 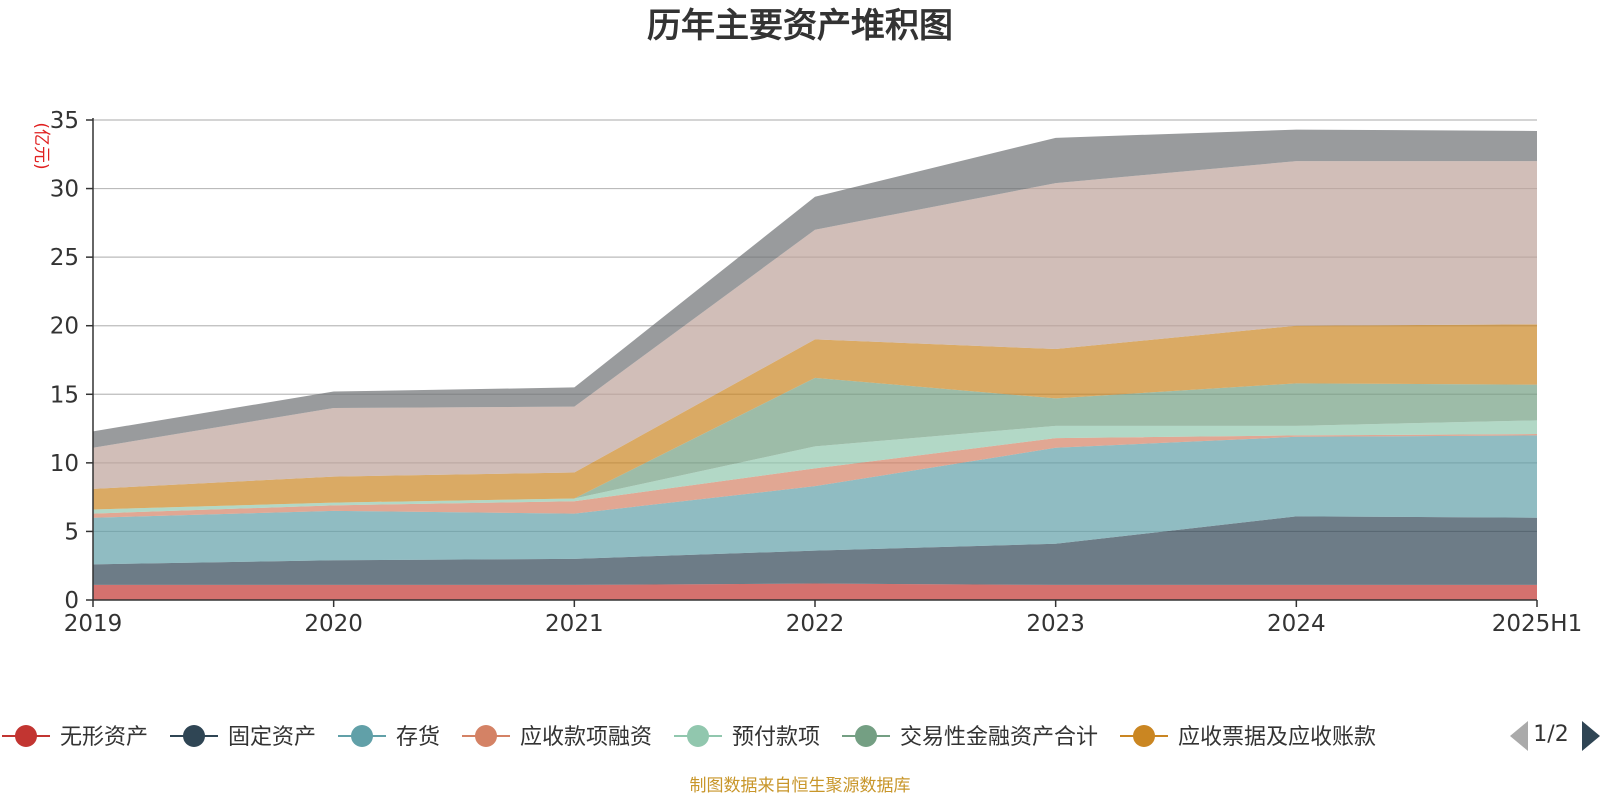 I want to click on x-tick-label: 2025H1, so click(x=1537, y=624).